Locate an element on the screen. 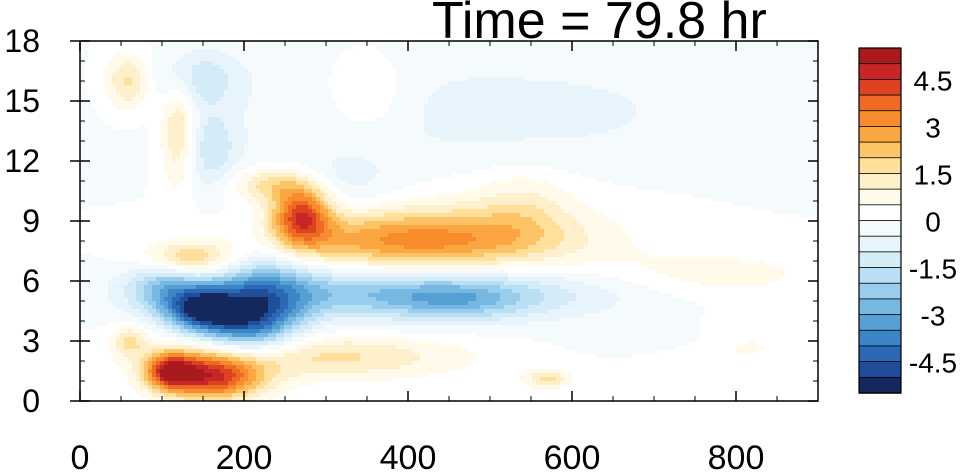 The width and height of the screenshot is (965, 473). x-tick-label: 800 is located at coordinates (736, 456).